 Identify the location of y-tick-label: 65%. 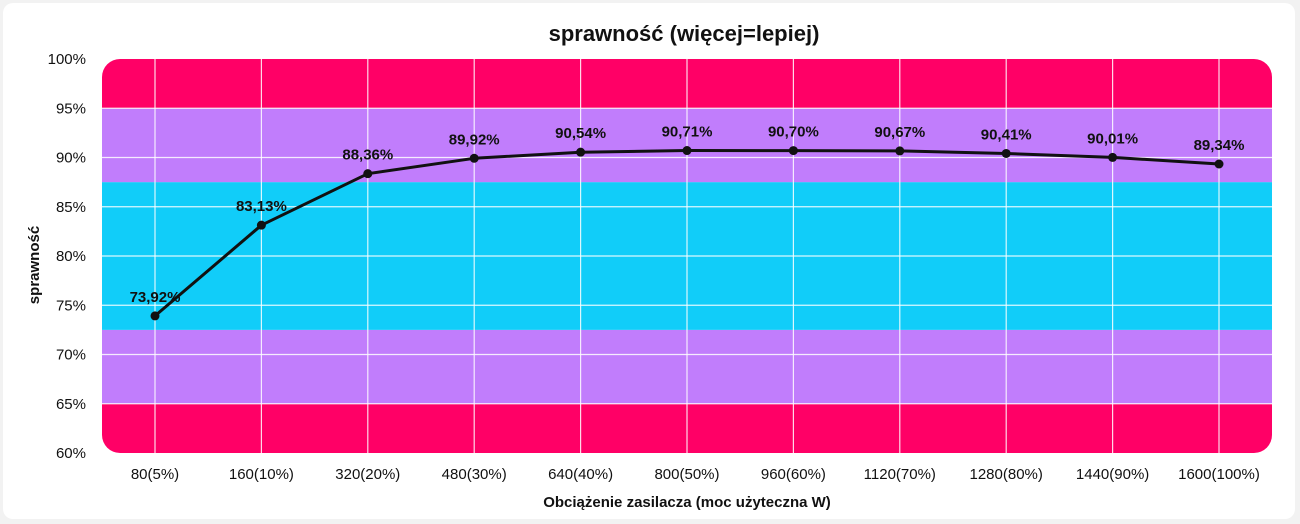
(71, 404).